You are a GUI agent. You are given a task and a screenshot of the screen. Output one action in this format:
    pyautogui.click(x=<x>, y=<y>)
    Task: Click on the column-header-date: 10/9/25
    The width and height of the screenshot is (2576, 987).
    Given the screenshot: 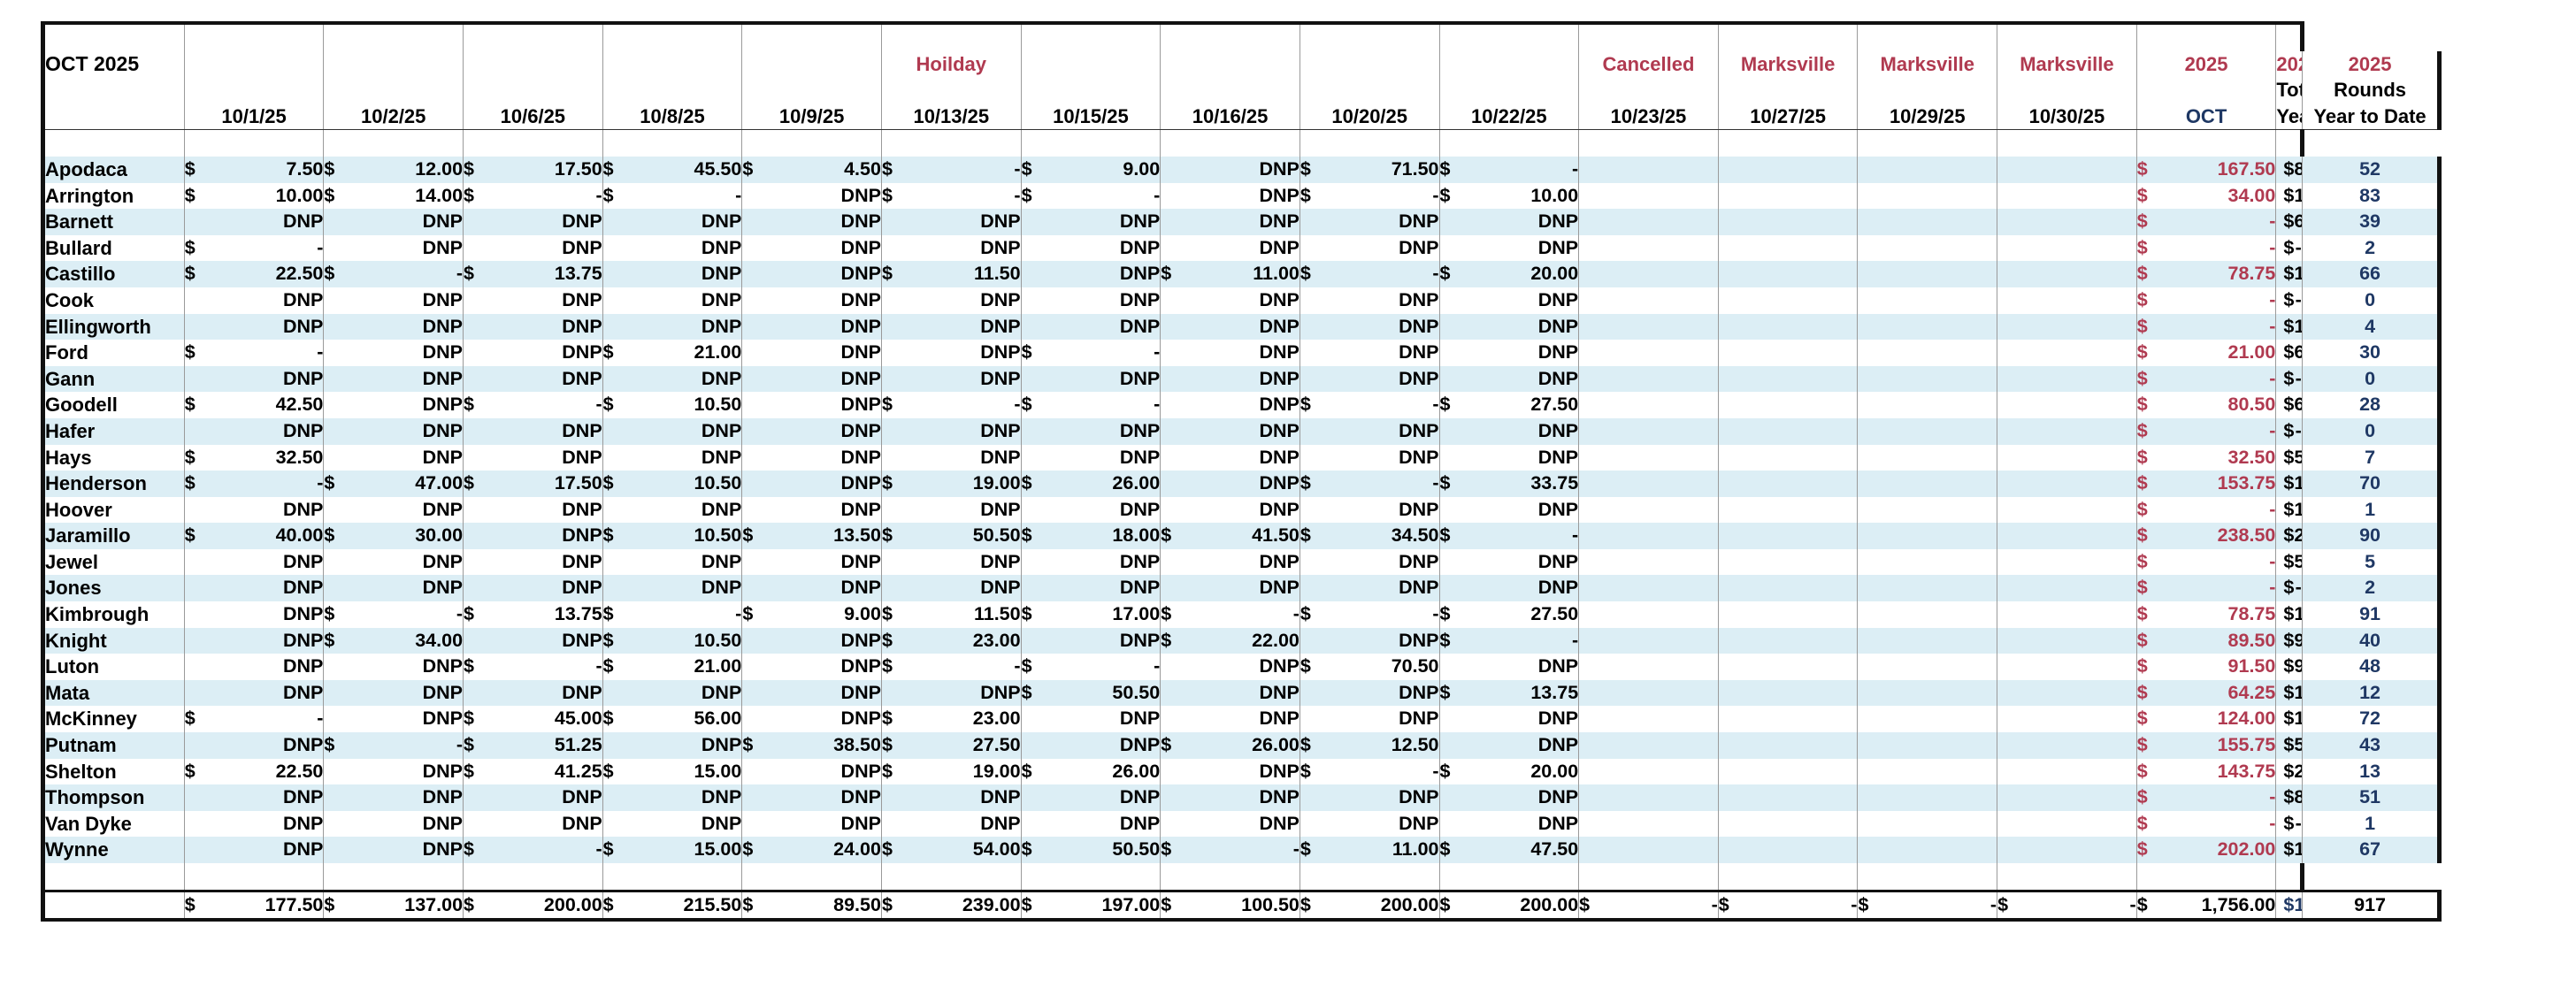 What is the action you would take?
    pyautogui.click(x=811, y=117)
    